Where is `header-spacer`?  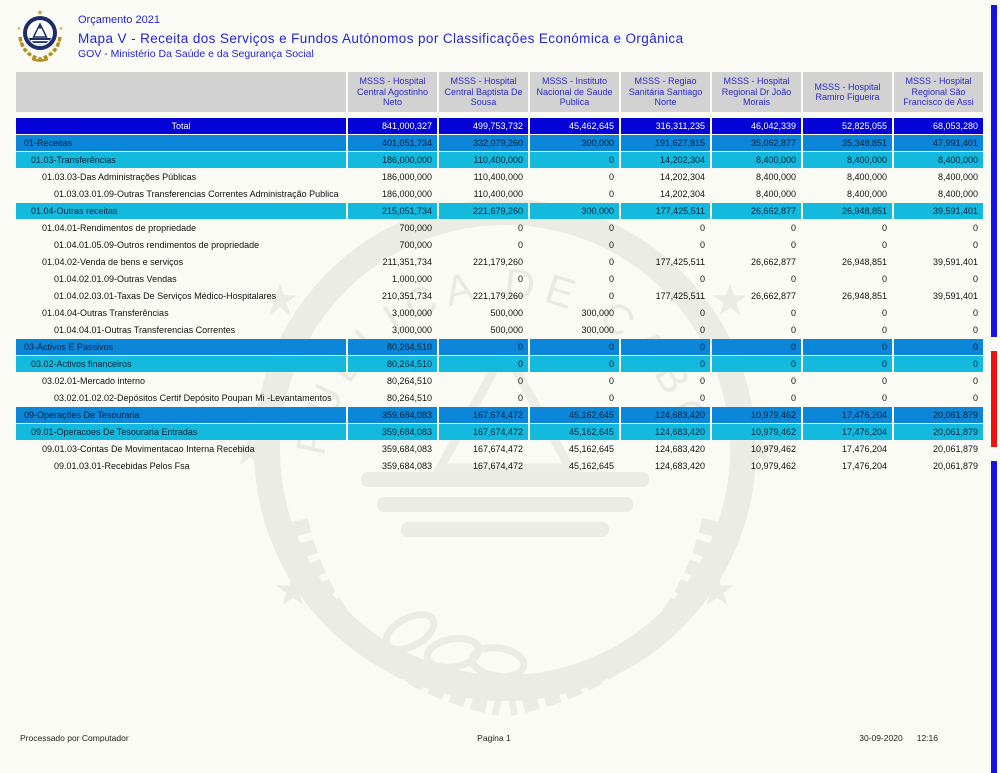 header-spacer is located at coordinates (499, 115).